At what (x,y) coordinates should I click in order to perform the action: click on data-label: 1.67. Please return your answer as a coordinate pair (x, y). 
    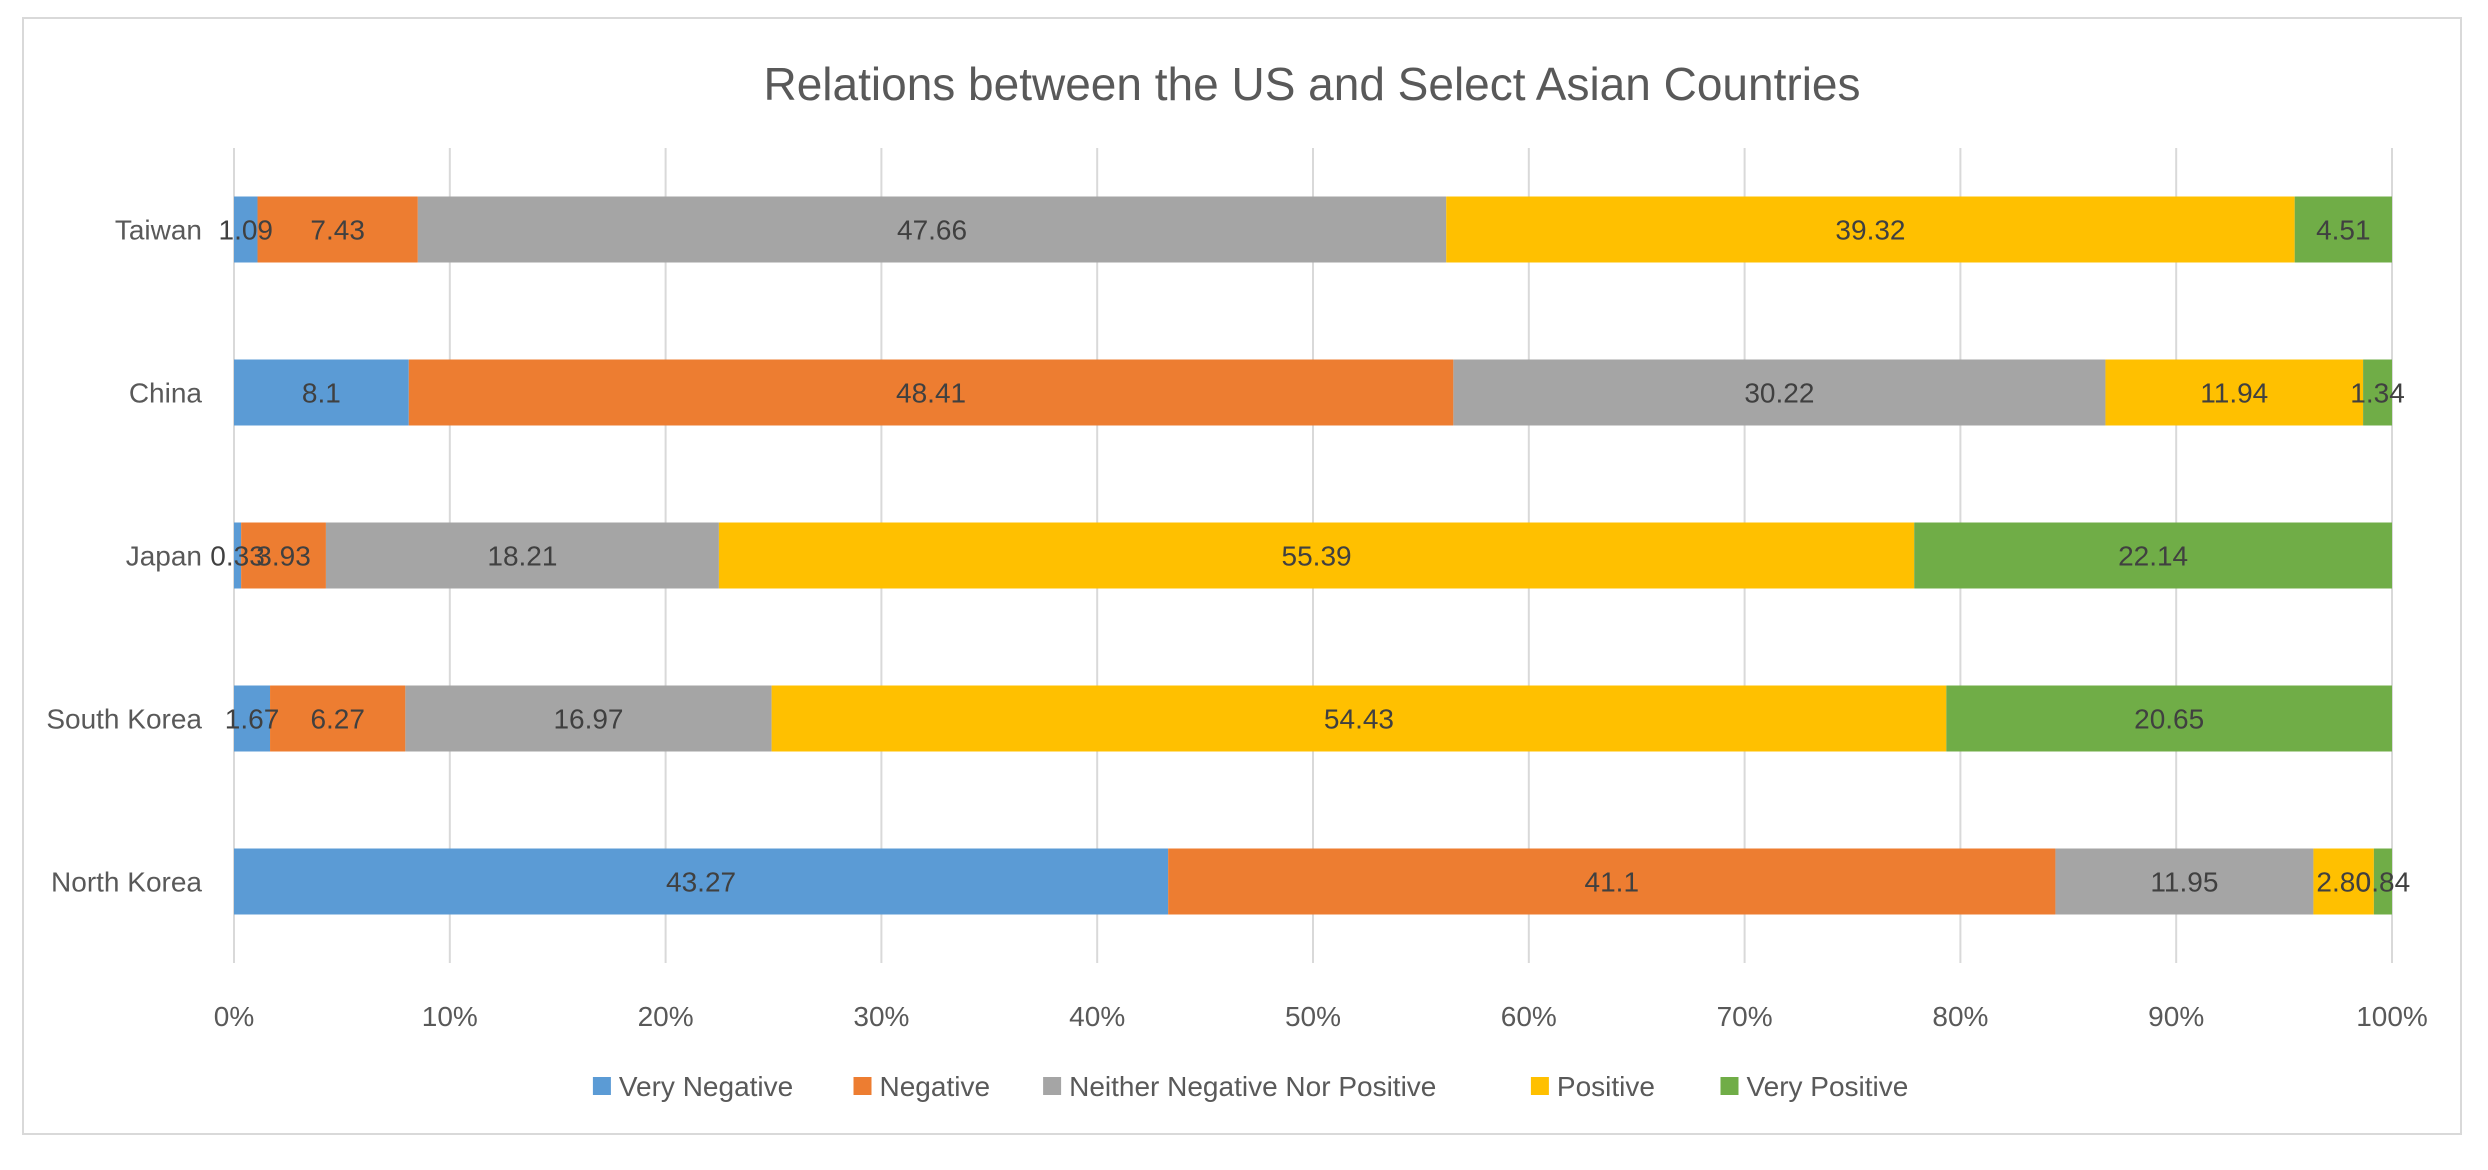
    Looking at the image, I should click on (252, 719).